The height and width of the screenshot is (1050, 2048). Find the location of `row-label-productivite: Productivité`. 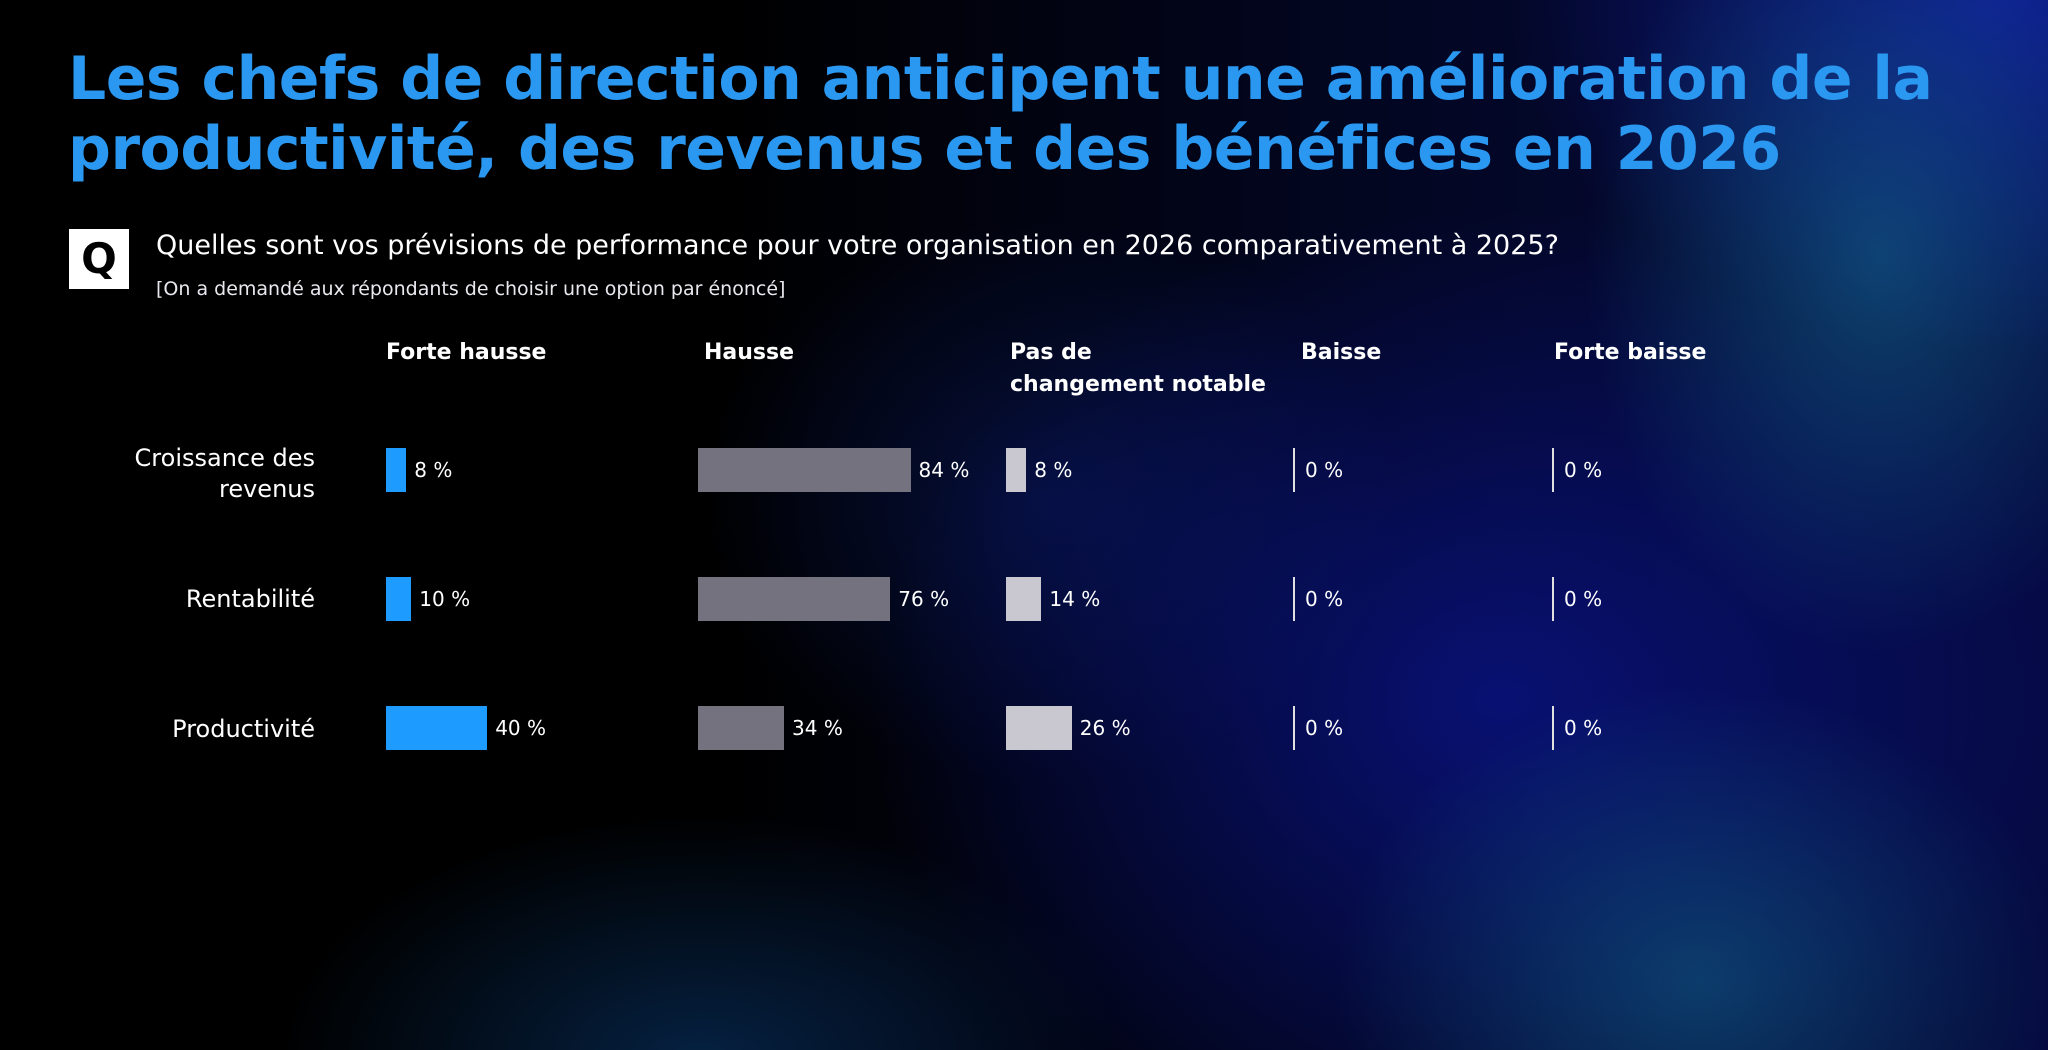

row-label-productivite: Productivité is located at coordinates (243, 729).